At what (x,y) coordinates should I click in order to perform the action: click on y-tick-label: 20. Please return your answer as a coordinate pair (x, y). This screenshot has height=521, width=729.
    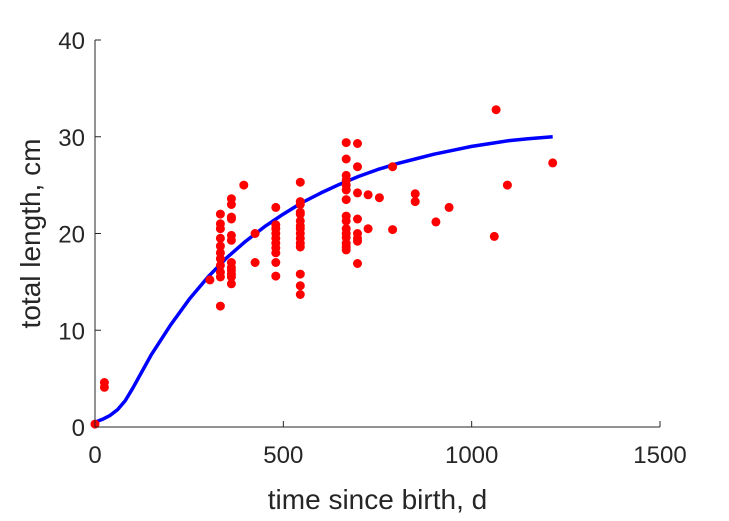
    Looking at the image, I should click on (71, 235).